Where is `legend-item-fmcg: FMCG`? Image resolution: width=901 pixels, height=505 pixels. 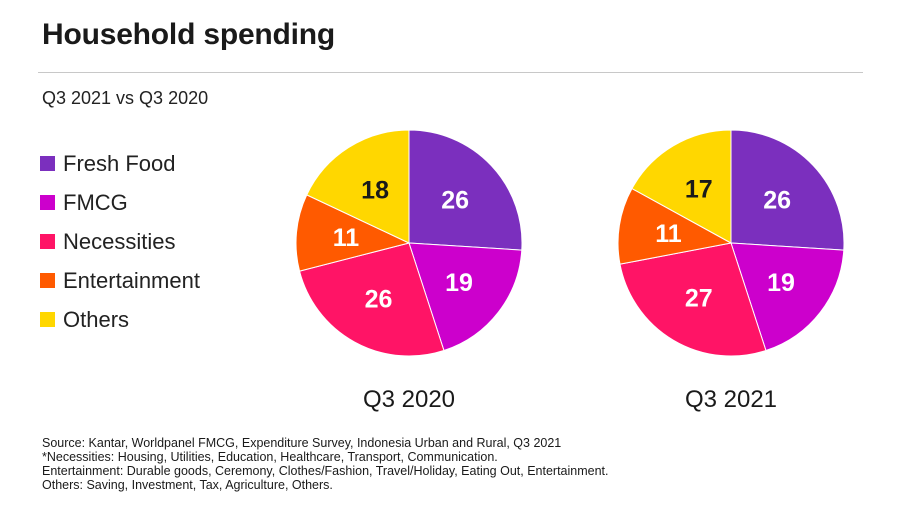 legend-item-fmcg: FMCG is located at coordinates (120, 202).